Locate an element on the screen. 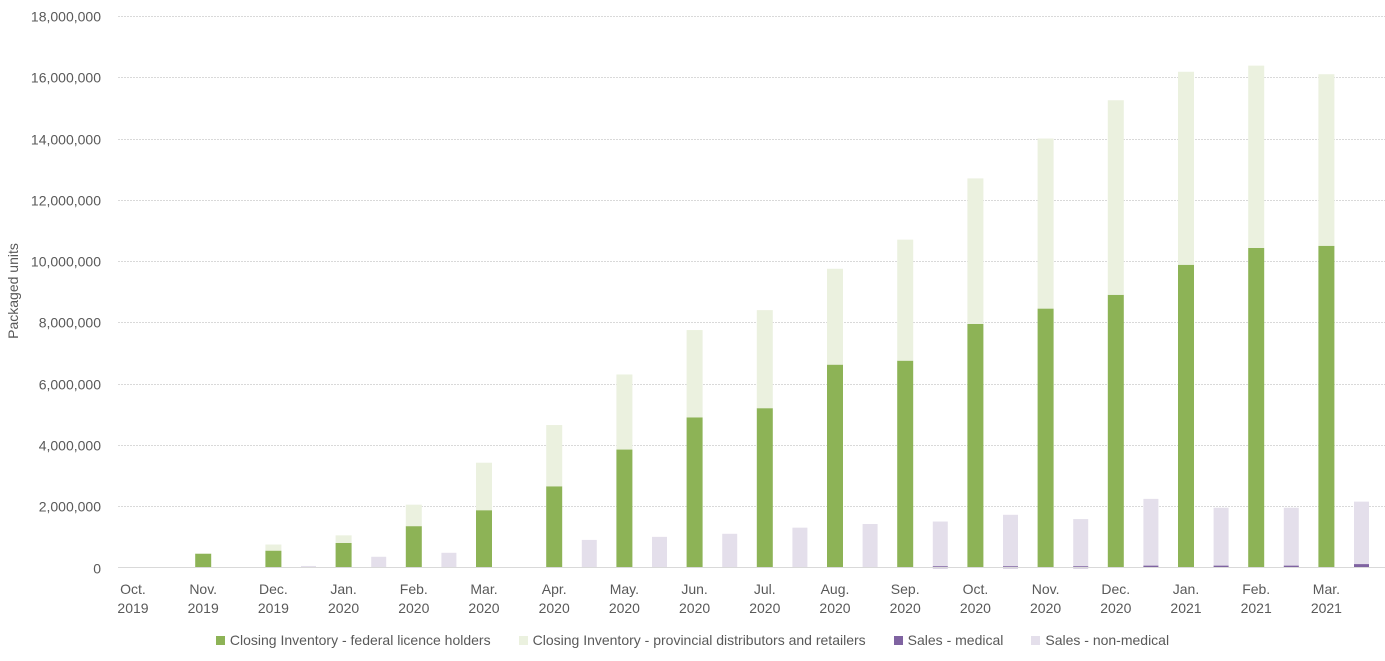  y-tick-label: 16,000,000 is located at coordinates (66, 78).